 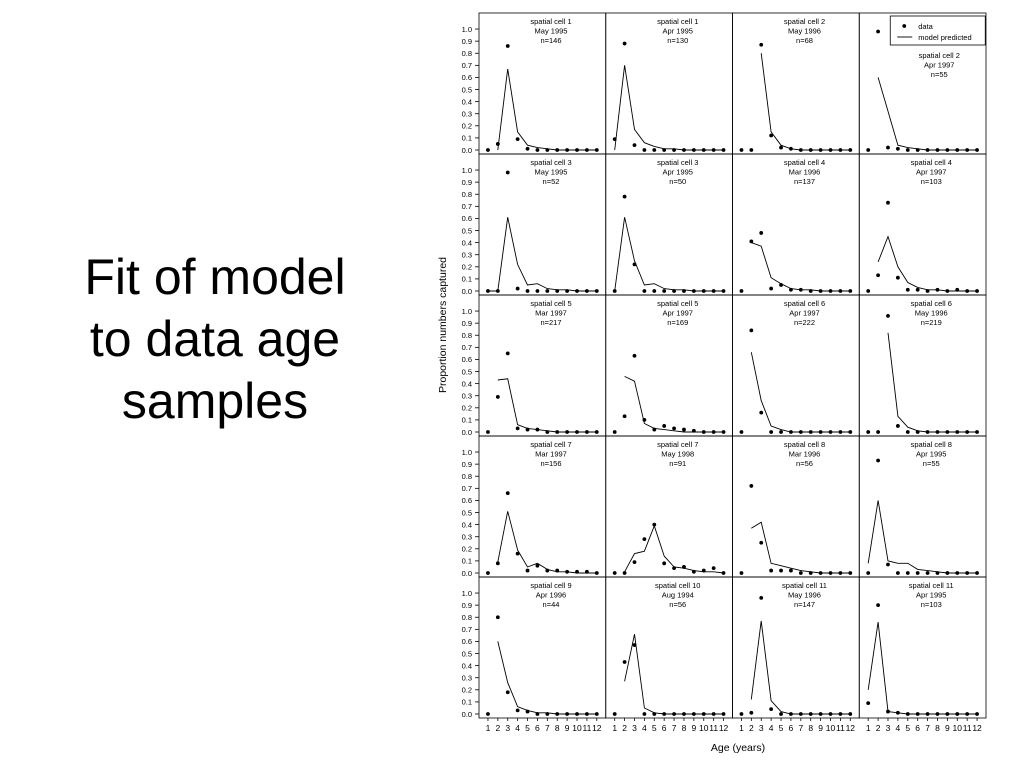 I want to click on panel-label: spatial cell 11, so click(x=804, y=585).